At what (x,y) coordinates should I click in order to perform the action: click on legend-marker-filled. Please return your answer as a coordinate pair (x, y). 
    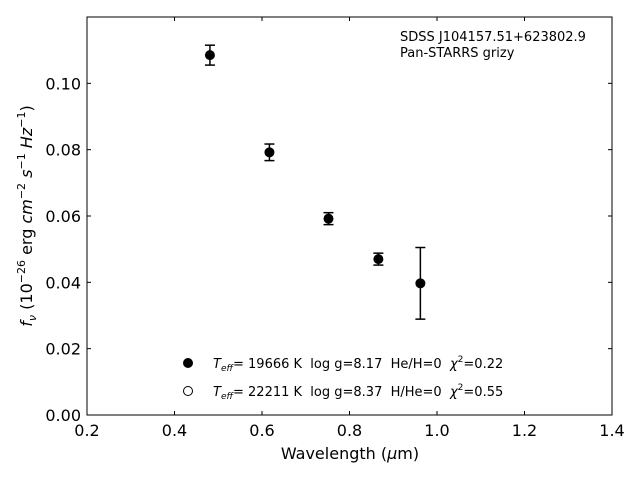
    Looking at the image, I should click on (188, 363).